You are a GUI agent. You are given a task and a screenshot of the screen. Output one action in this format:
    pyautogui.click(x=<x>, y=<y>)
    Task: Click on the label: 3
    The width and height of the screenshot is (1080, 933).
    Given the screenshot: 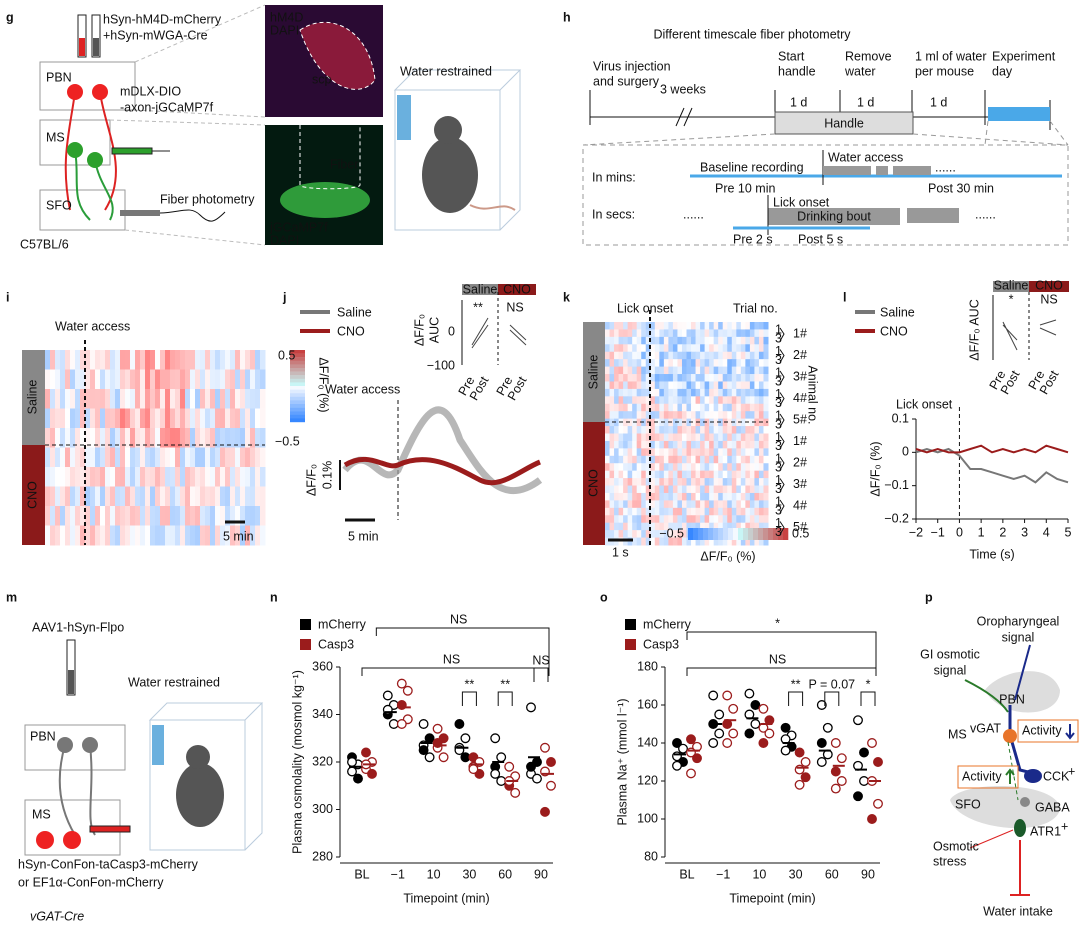 What is the action you would take?
    pyautogui.click(x=778, y=532)
    